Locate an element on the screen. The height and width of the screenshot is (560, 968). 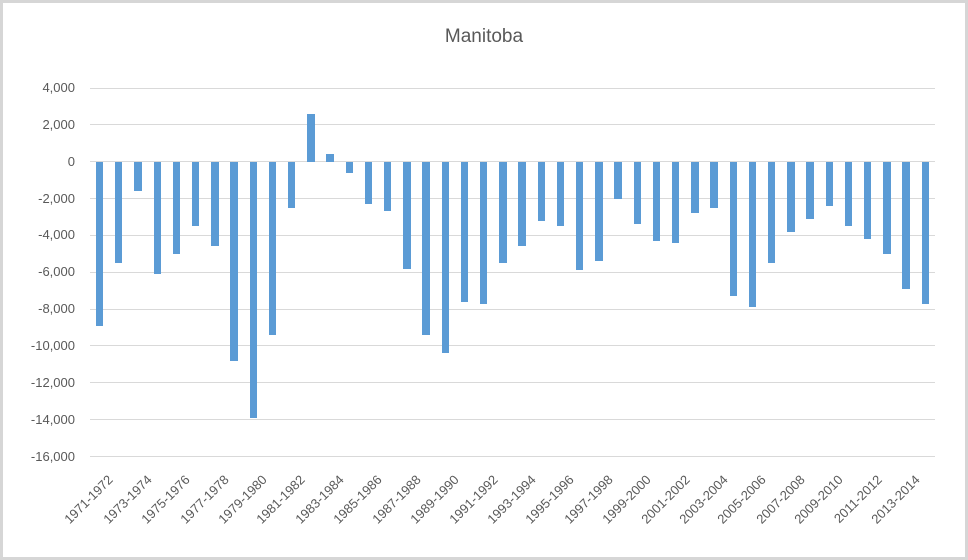
y-axis-tick-label: -12,000 is located at coordinates (52, 382).